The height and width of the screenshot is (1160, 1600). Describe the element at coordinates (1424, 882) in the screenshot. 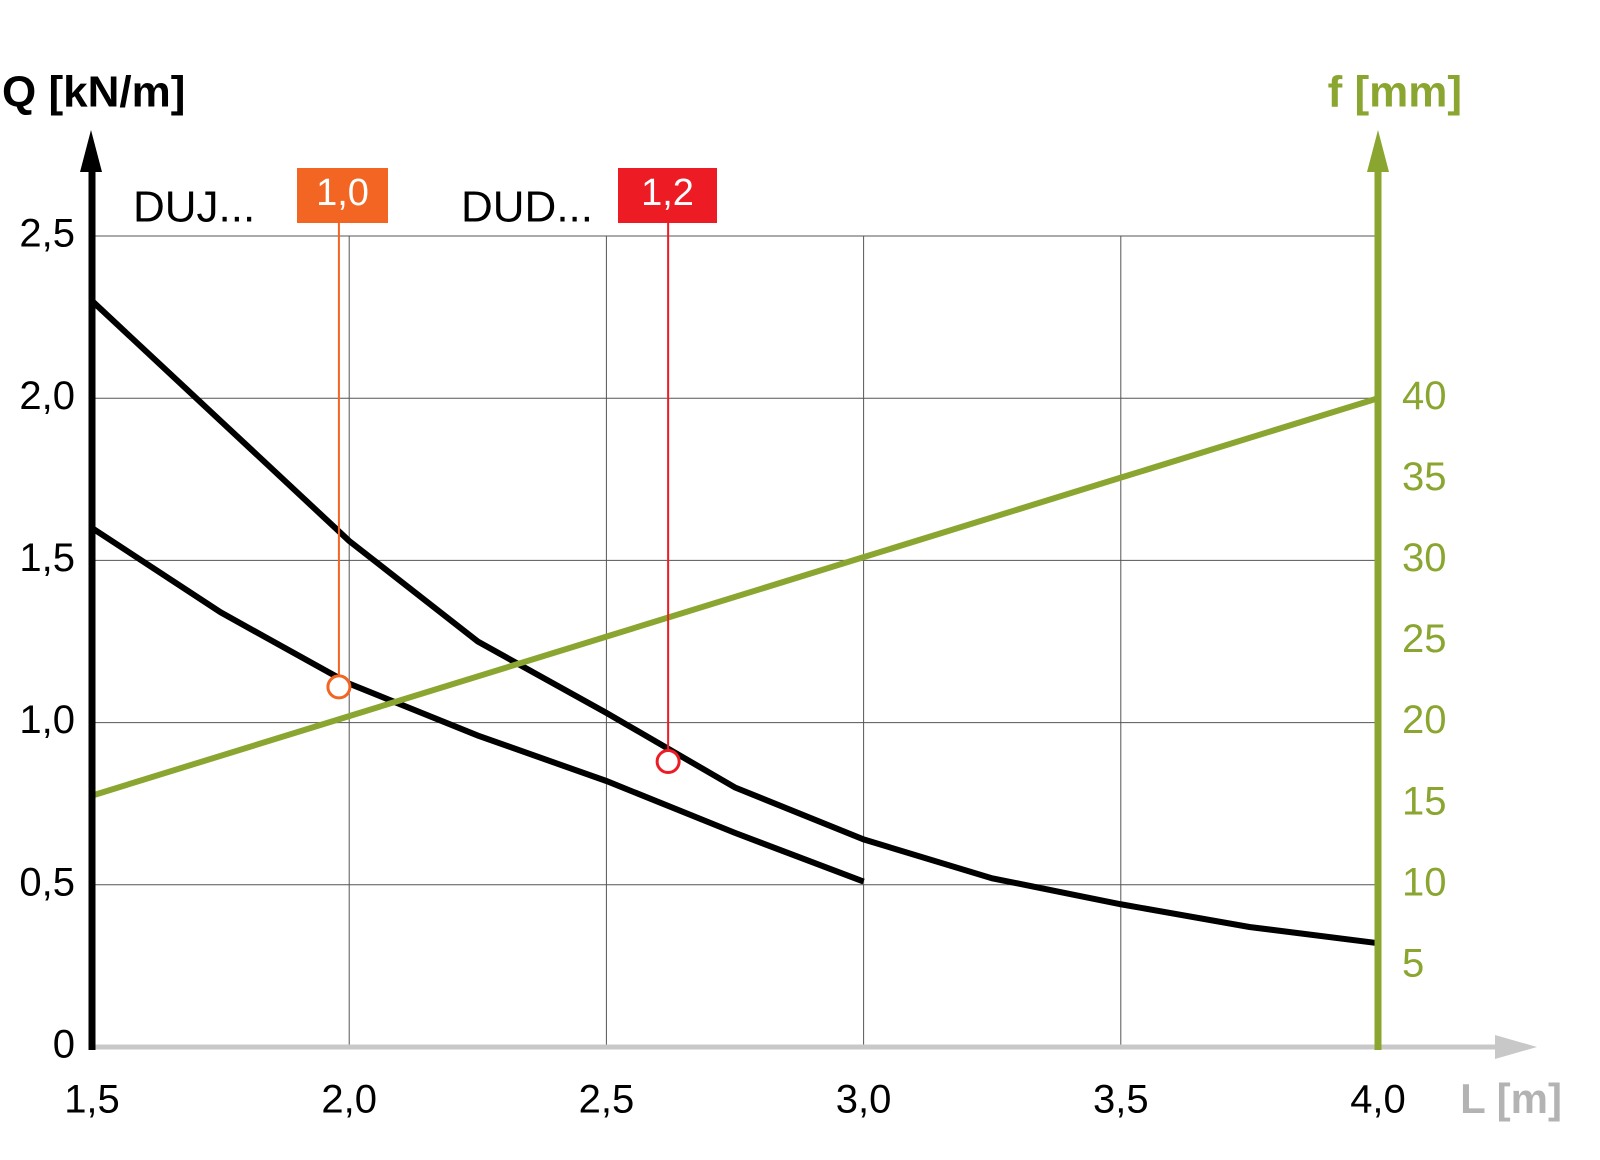

I see `y2-tick-label: 10` at that location.